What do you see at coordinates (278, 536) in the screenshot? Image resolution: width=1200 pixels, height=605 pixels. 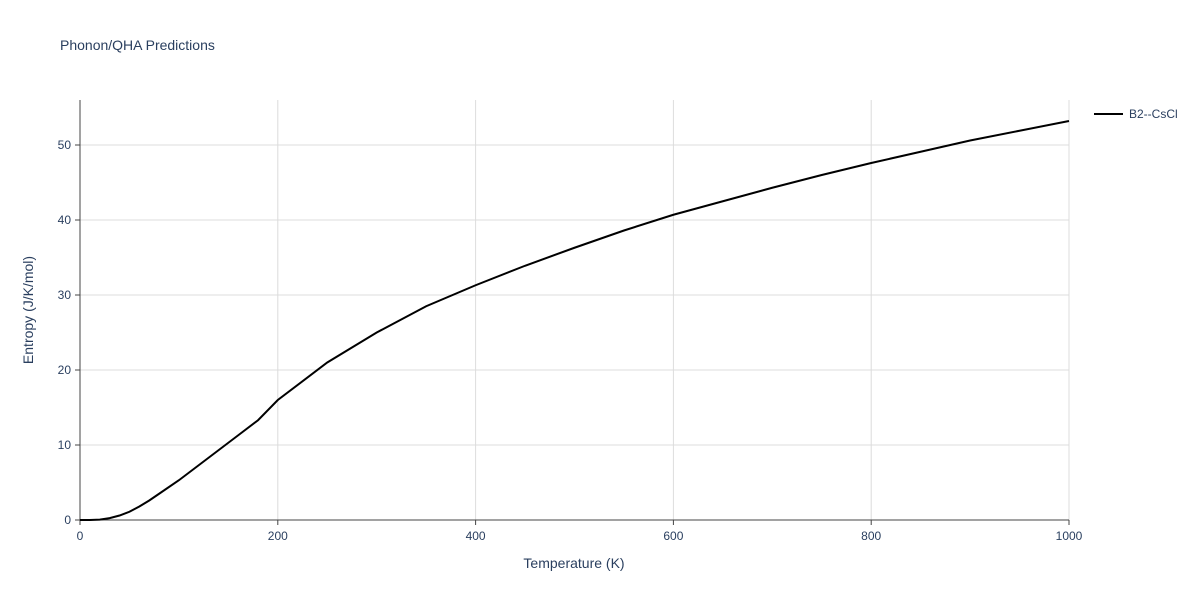 I see `x-tick-label: 200` at bounding box center [278, 536].